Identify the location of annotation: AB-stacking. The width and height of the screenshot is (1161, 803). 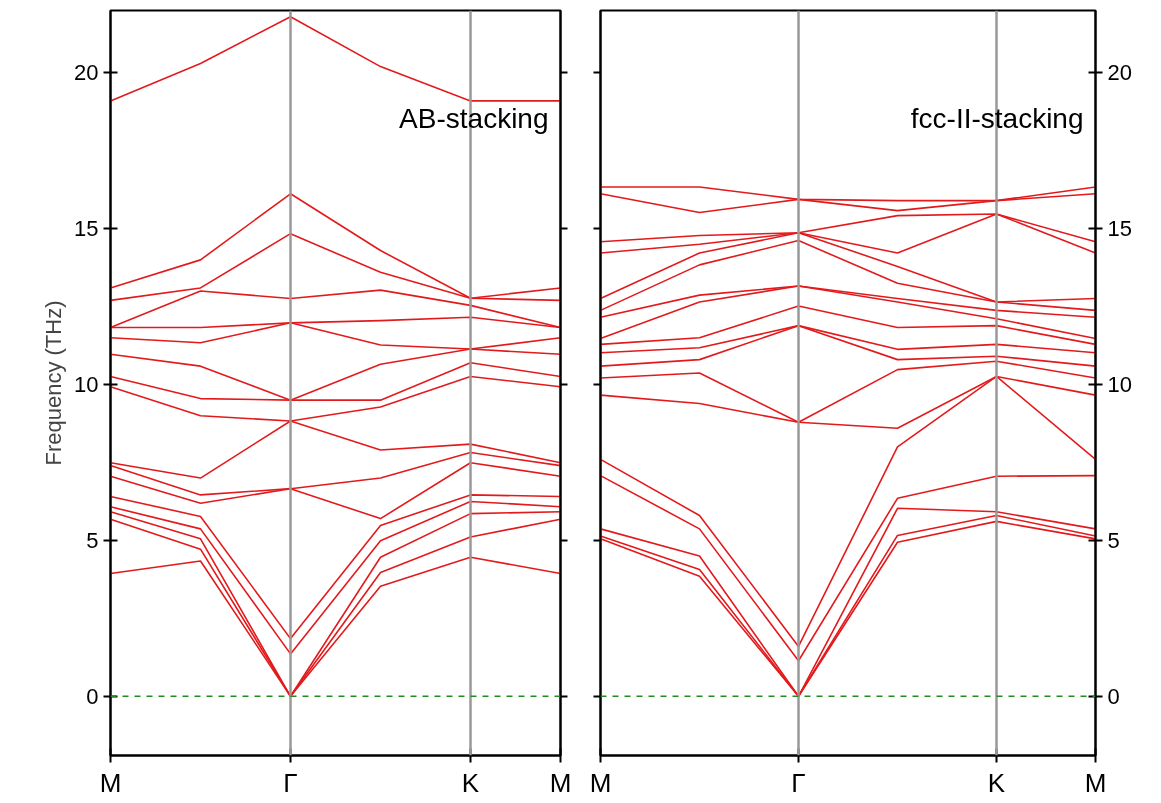
(474, 118).